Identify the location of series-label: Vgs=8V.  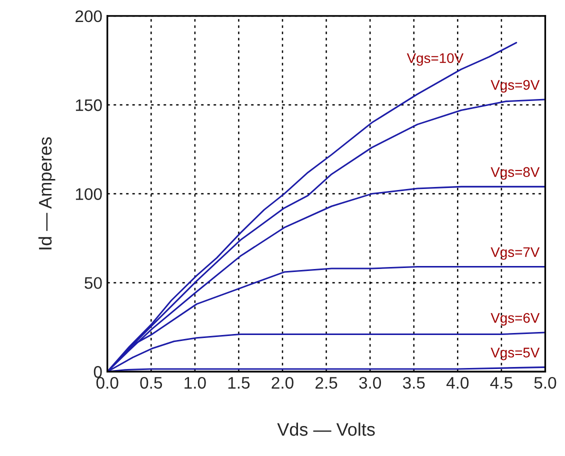
(515, 173).